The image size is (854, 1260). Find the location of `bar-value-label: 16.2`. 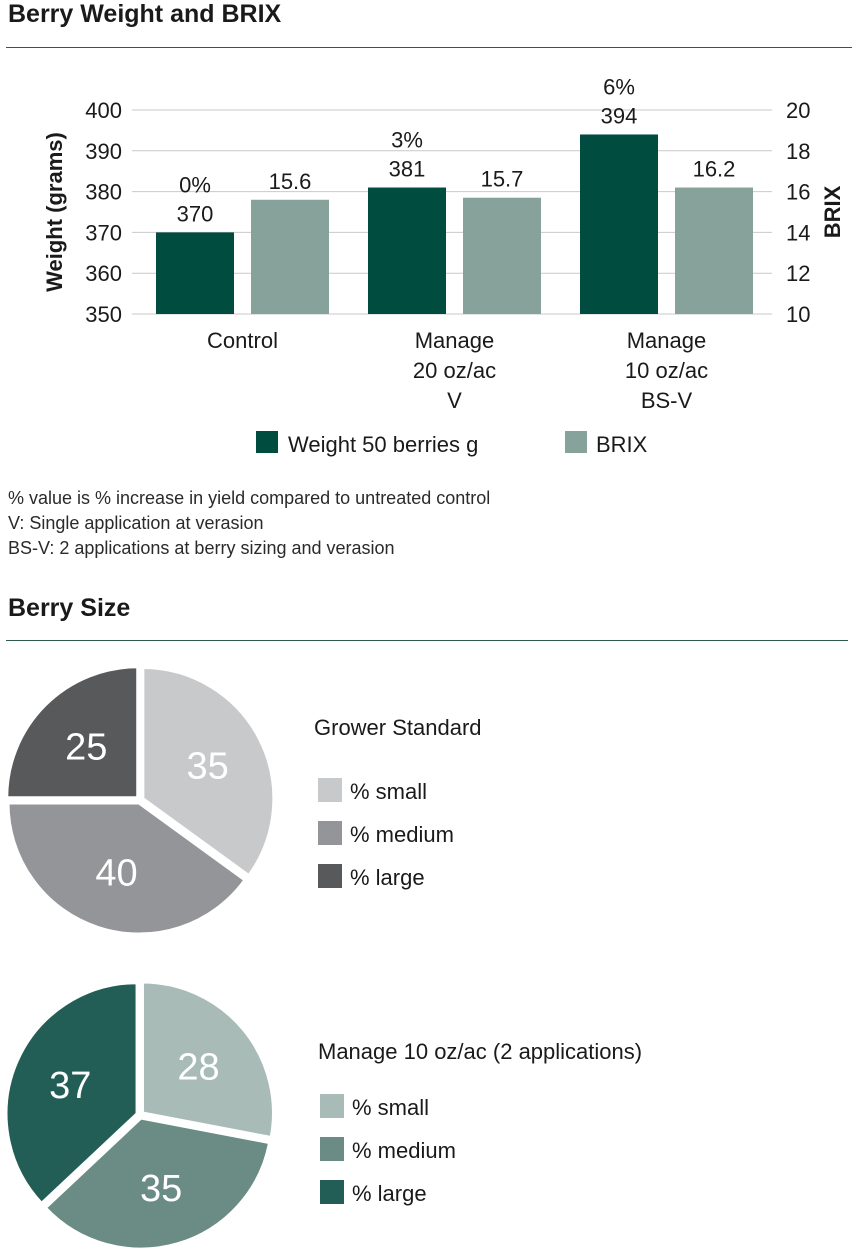

bar-value-label: 16.2 is located at coordinates (714, 169).